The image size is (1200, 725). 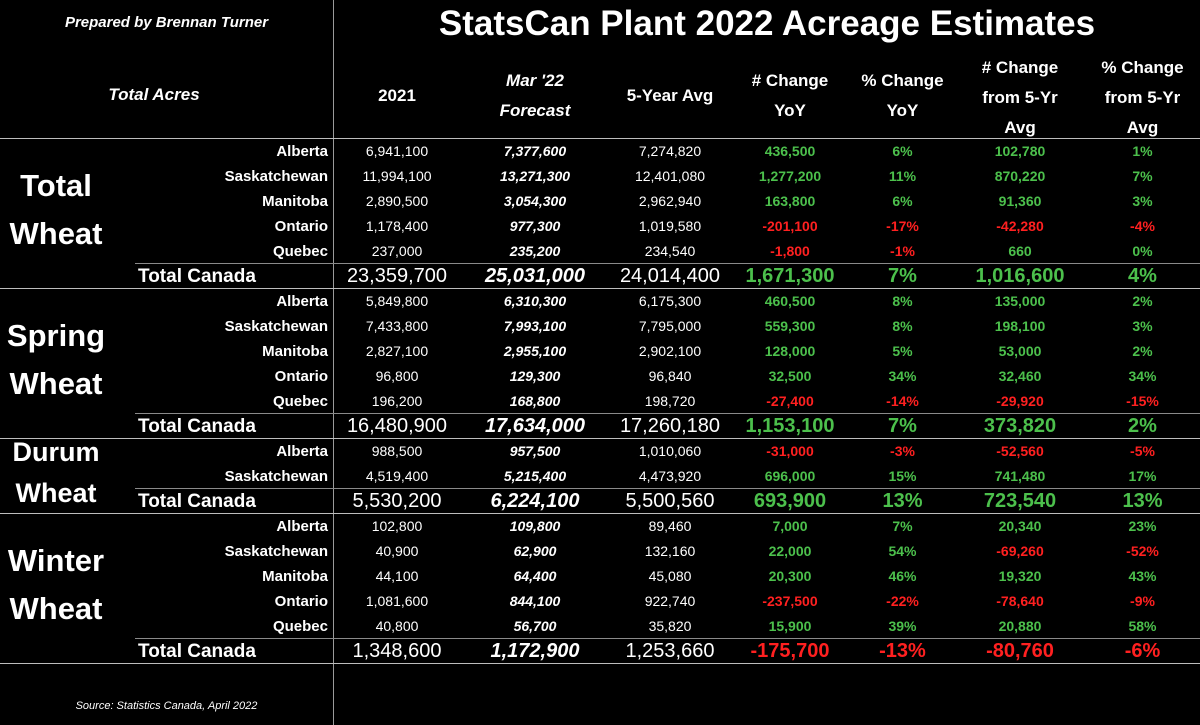 I want to click on province-label: Manitoba, so click(x=295, y=351).